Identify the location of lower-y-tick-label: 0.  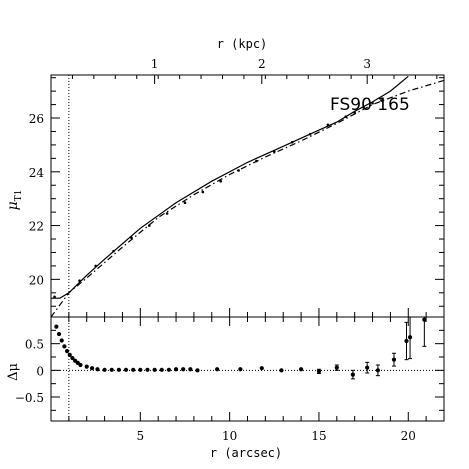
(40, 371).